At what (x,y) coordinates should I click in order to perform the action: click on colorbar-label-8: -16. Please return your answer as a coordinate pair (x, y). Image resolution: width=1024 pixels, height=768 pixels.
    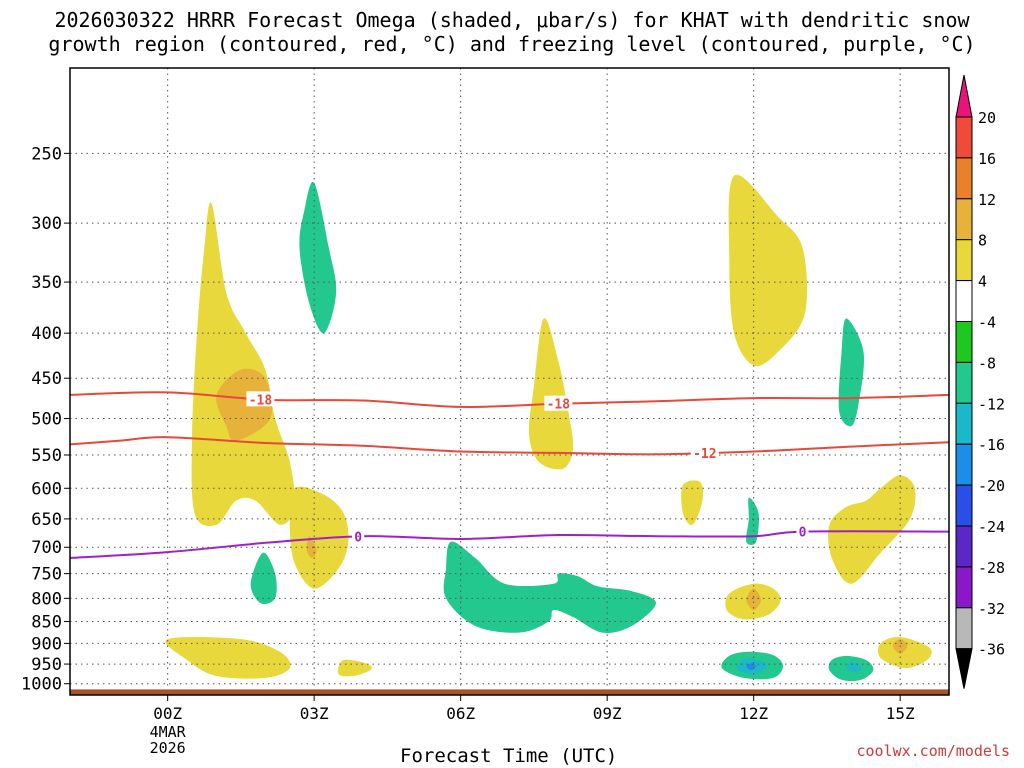
    Looking at the image, I should click on (991, 445).